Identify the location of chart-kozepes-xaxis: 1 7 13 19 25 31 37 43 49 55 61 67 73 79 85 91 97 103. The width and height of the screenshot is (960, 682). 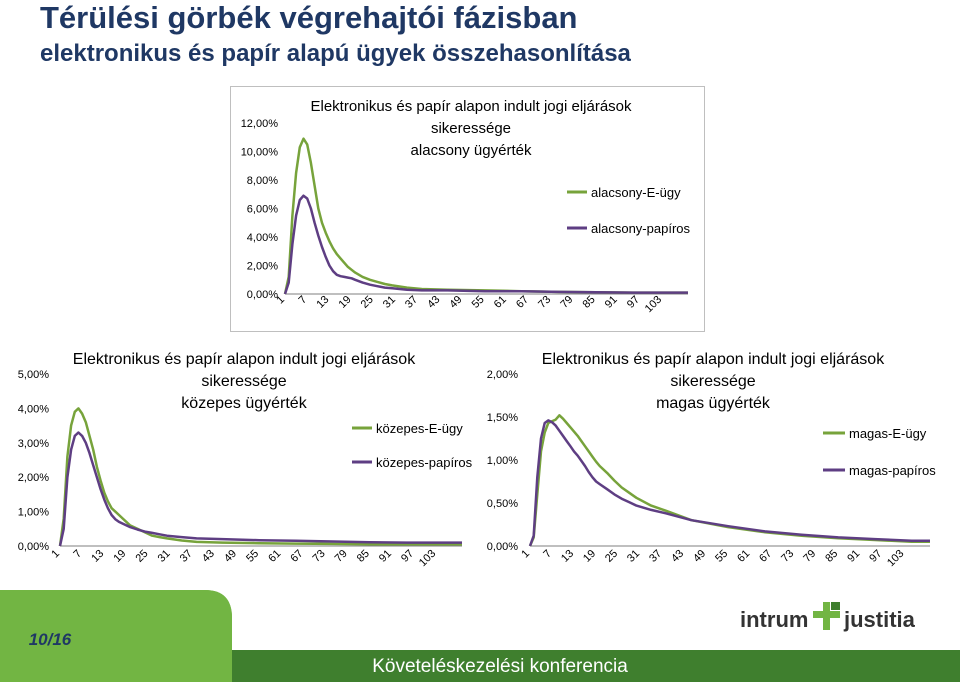
(255, 557).